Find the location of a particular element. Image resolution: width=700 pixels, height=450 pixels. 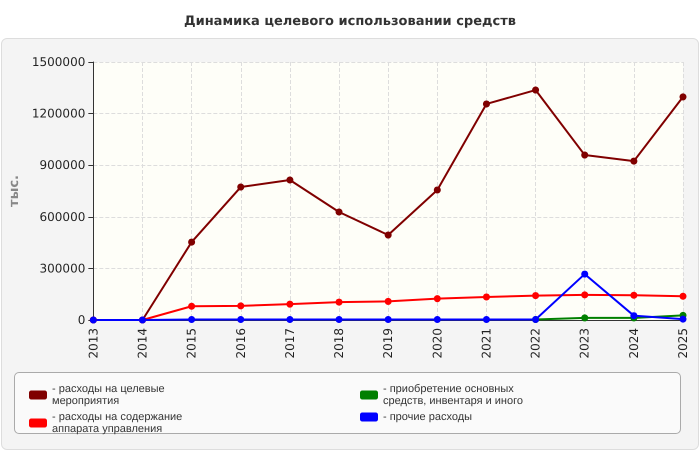

legend-label: - расходы на содержание аппарата управления is located at coordinates (119, 423).